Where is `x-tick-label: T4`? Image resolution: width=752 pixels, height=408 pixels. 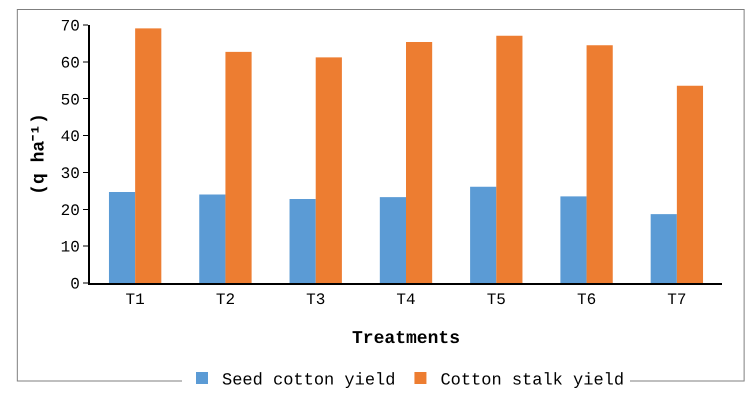 x-tick-label: T4 is located at coordinates (406, 300).